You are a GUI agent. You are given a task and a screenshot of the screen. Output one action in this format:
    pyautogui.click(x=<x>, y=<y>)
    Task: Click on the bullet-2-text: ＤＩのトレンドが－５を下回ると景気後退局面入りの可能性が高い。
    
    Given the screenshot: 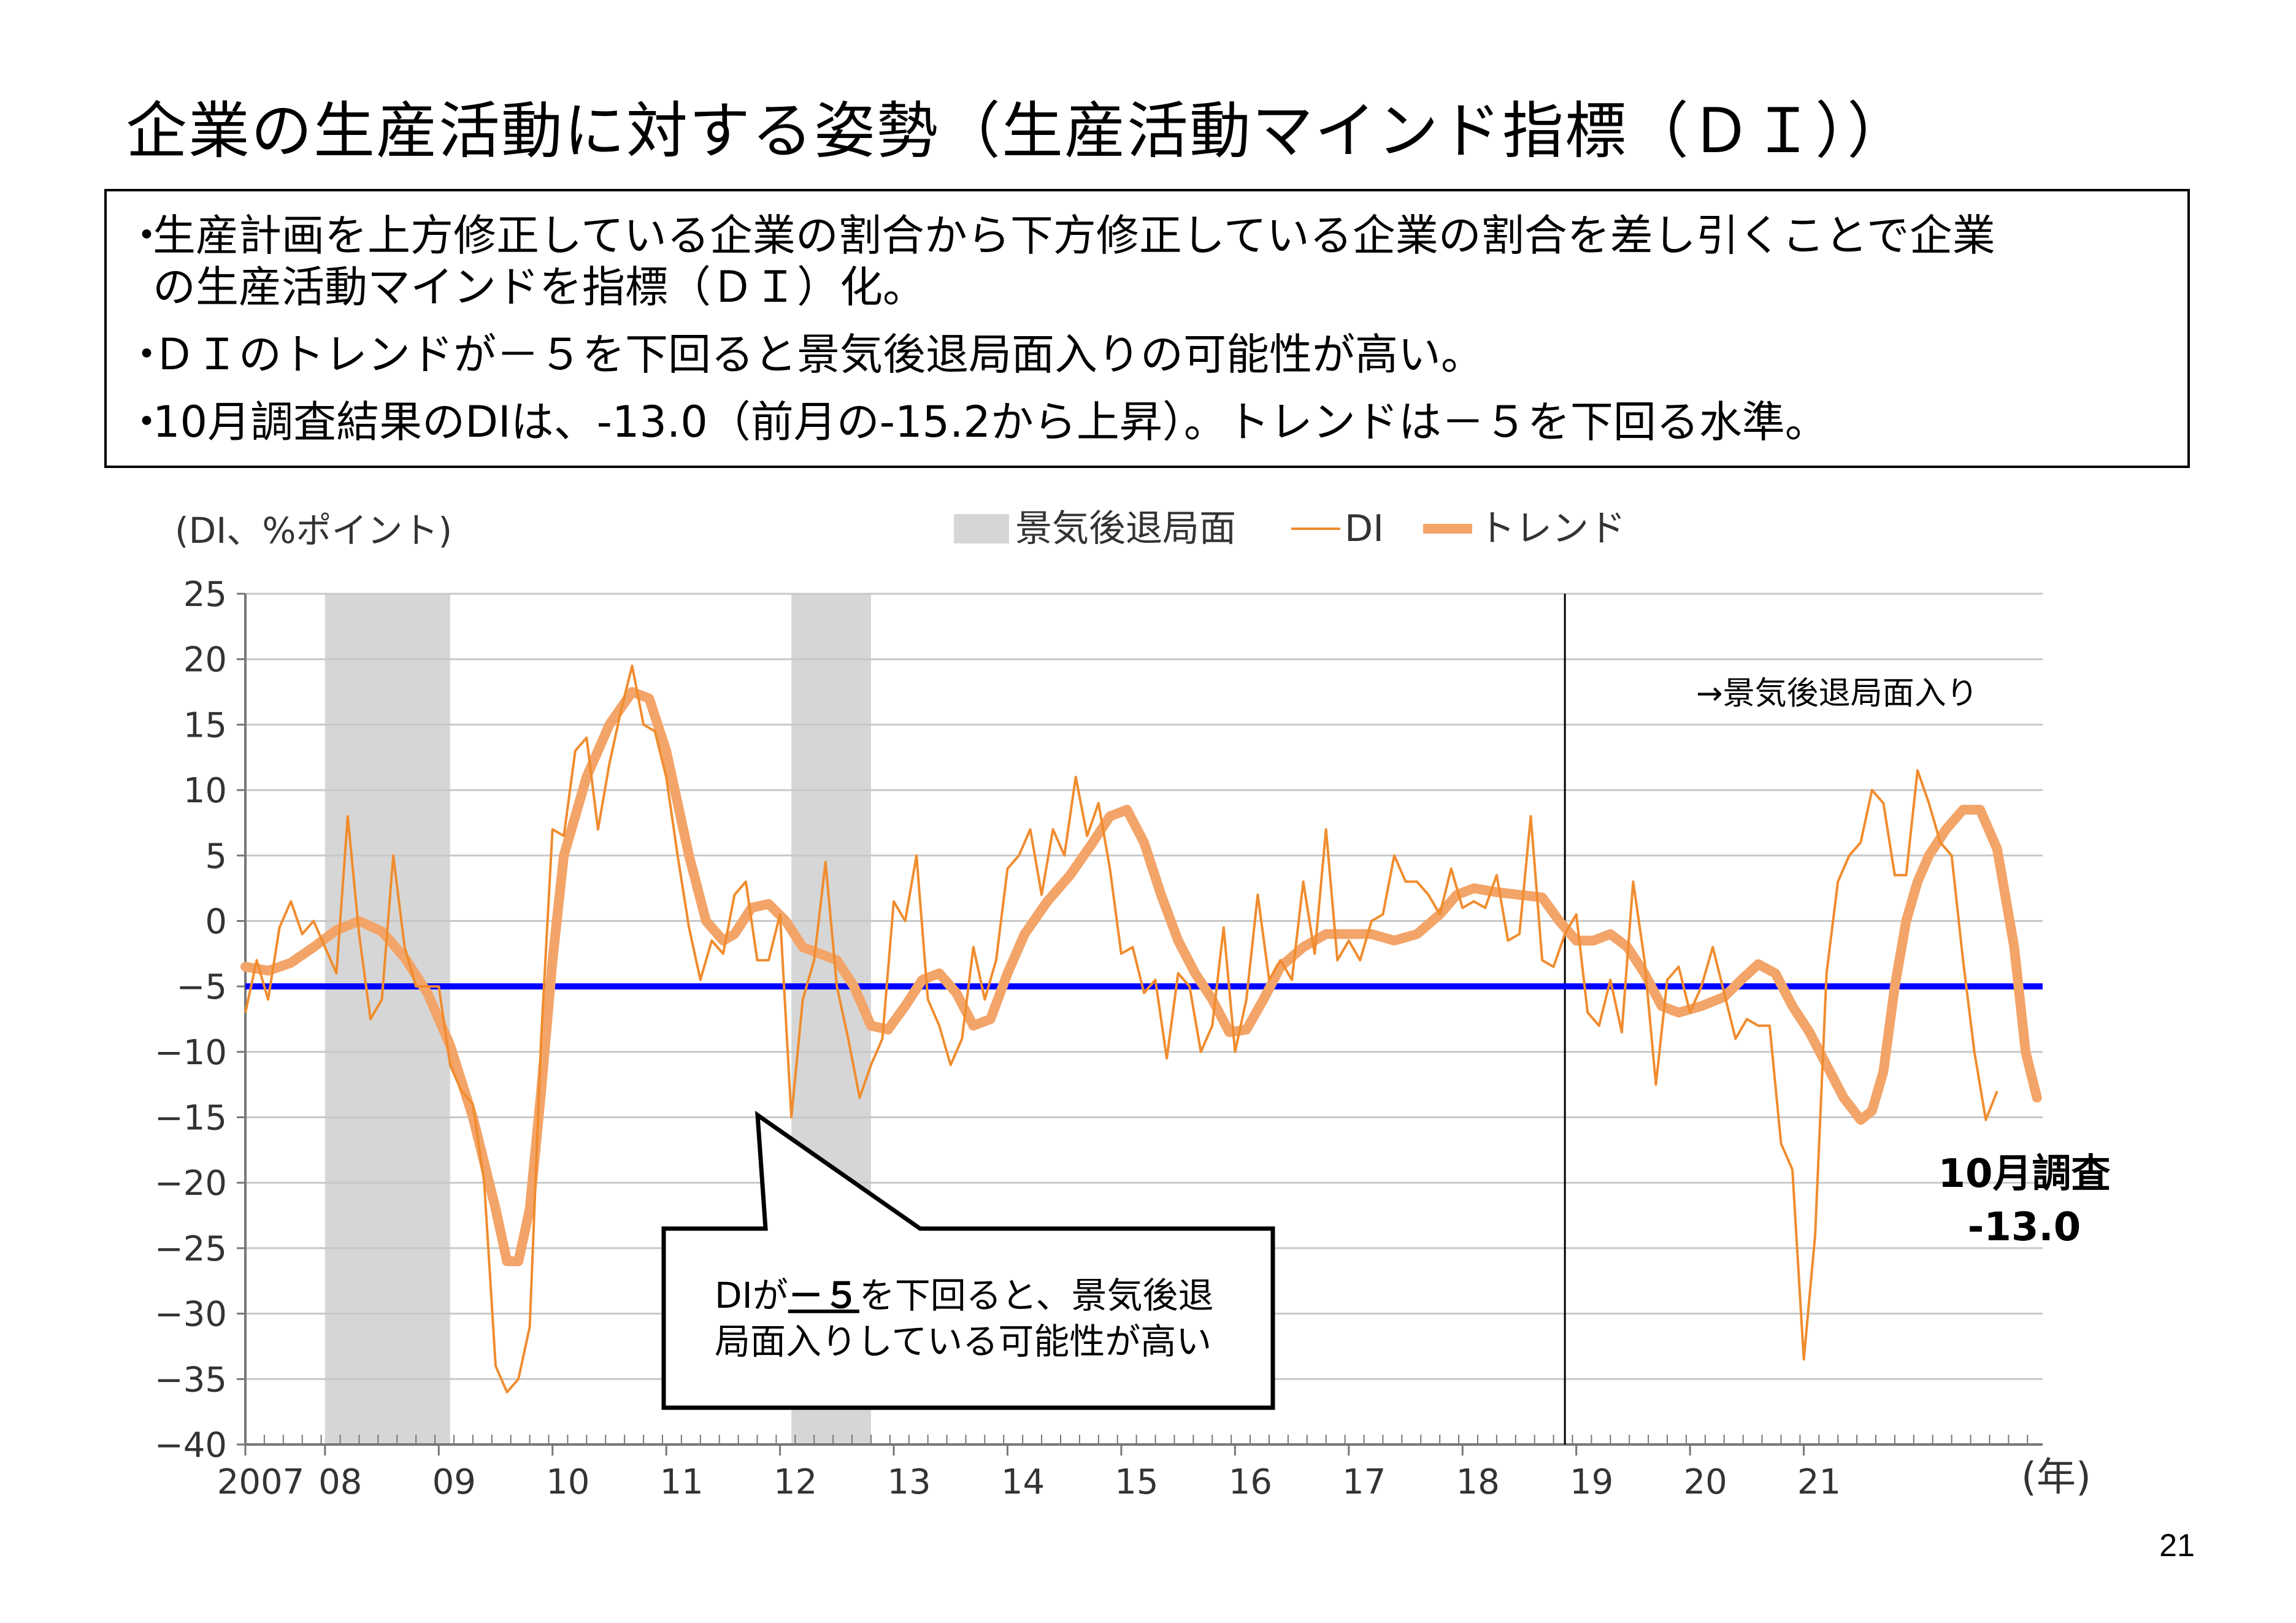 What is the action you would take?
    pyautogui.click(x=818, y=354)
    